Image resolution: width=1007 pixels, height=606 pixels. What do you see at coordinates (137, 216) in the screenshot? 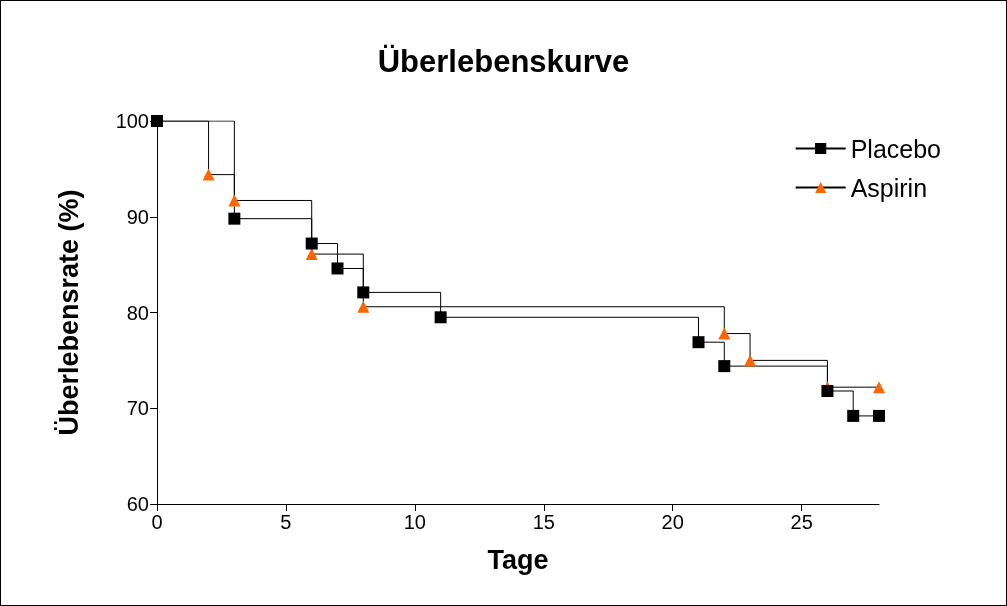
I see `y-tick-label: 90` at bounding box center [137, 216].